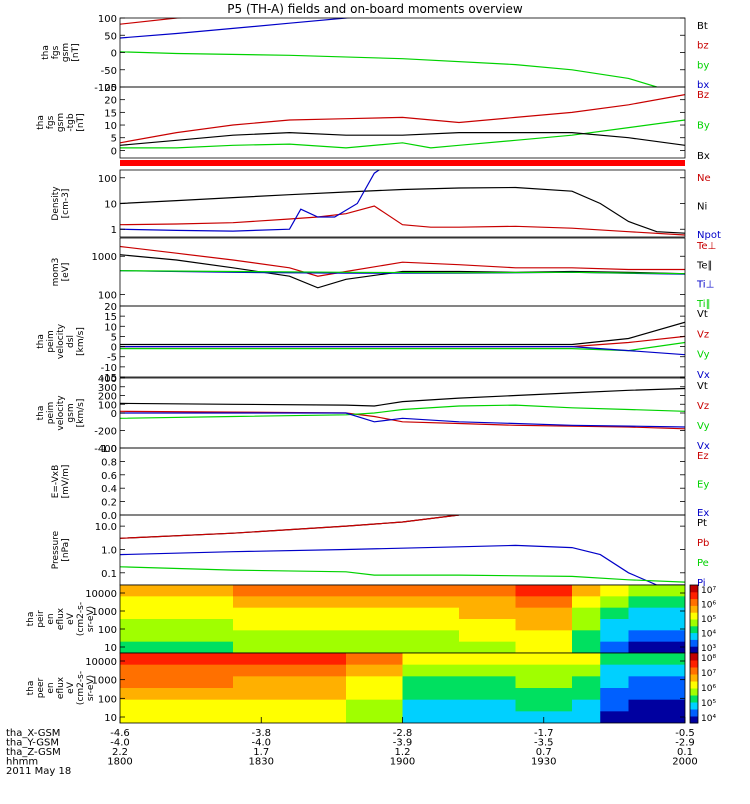 The height and width of the screenshot is (804, 750). What do you see at coordinates (61, 688) in the screenshot?
I see `y-axis-label: tha peer en eflux eV (cm2-s-sr-eV)` at bounding box center [61, 688].